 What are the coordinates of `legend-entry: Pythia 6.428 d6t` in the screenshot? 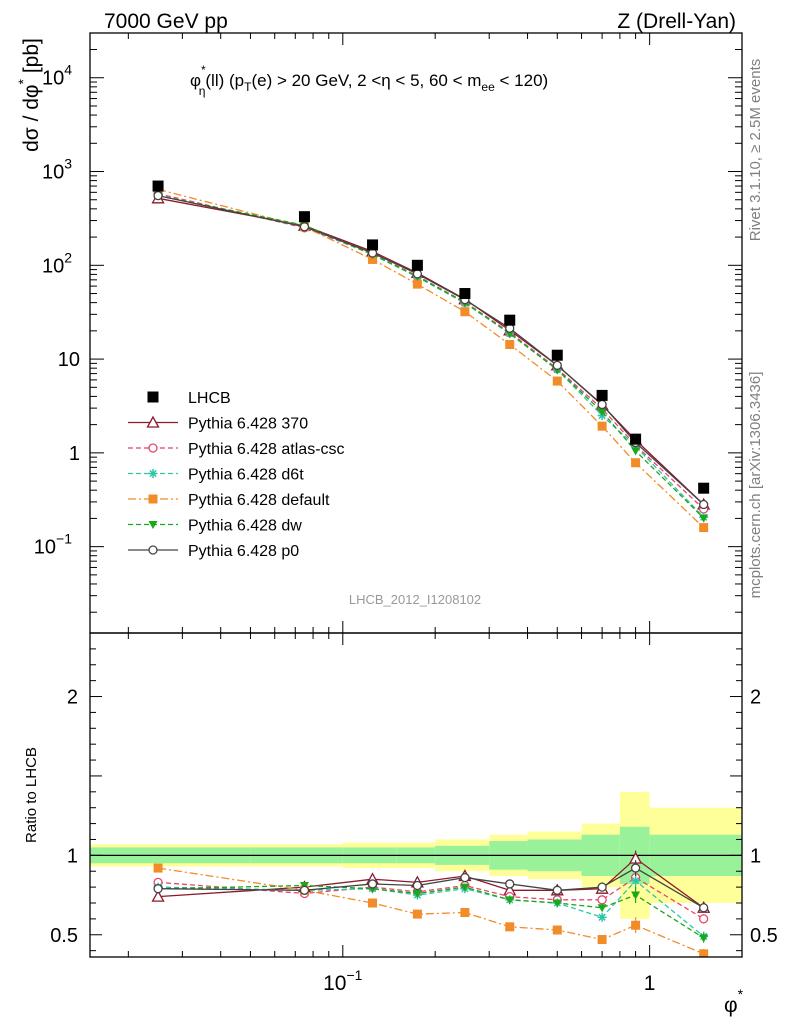 It's located at (216, 475).